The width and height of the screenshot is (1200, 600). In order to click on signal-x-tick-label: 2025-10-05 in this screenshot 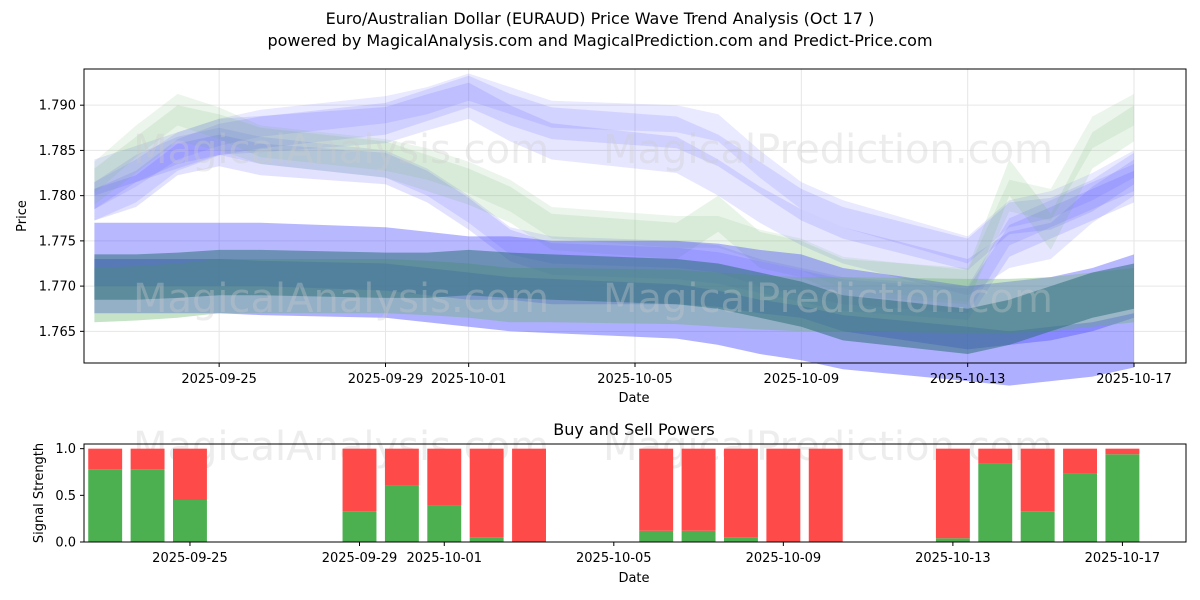, I will do `click(614, 558)`.